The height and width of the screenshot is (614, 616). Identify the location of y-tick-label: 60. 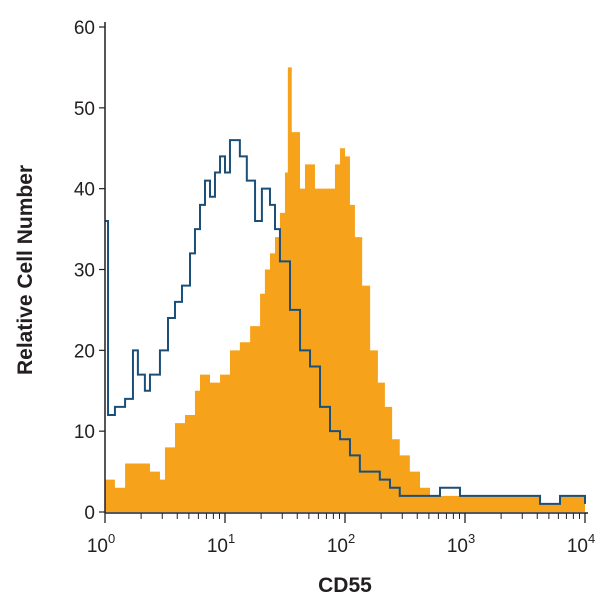
(84, 28).